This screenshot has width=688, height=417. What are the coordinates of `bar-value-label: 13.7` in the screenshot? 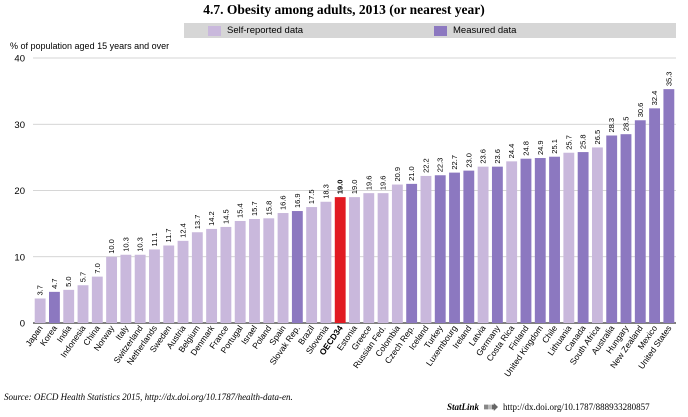 It's located at (197, 222).